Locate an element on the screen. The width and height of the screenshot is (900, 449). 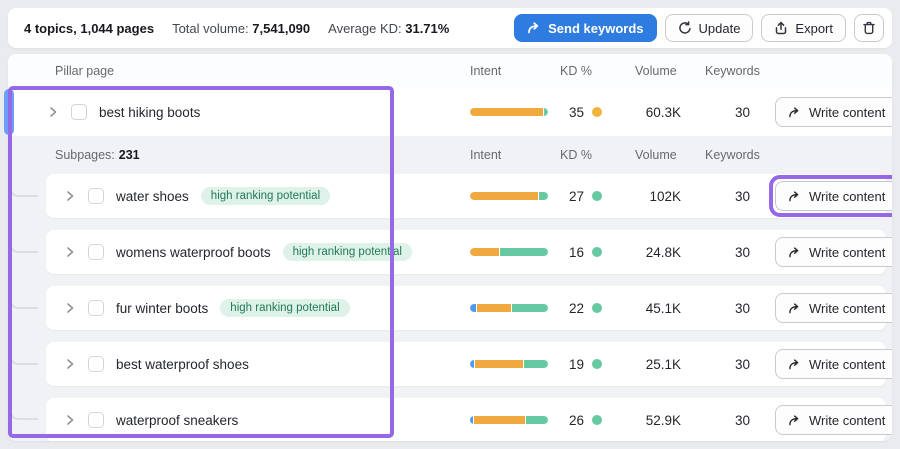
kd-value: 26 is located at coordinates (576, 420).